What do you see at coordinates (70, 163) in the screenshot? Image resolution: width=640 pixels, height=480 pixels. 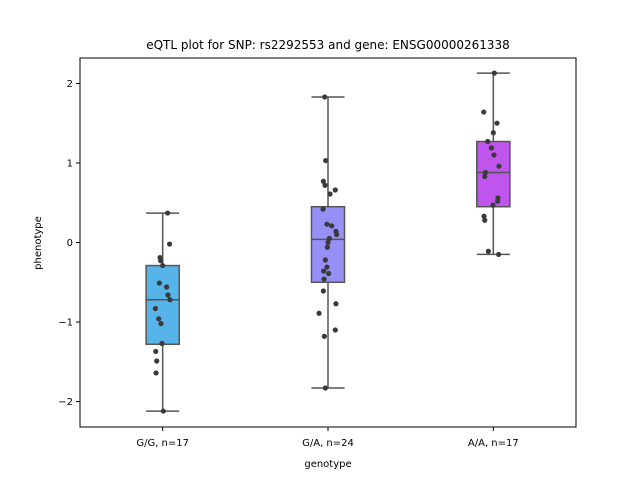 I see `y-tick-label: 1` at bounding box center [70, 163].